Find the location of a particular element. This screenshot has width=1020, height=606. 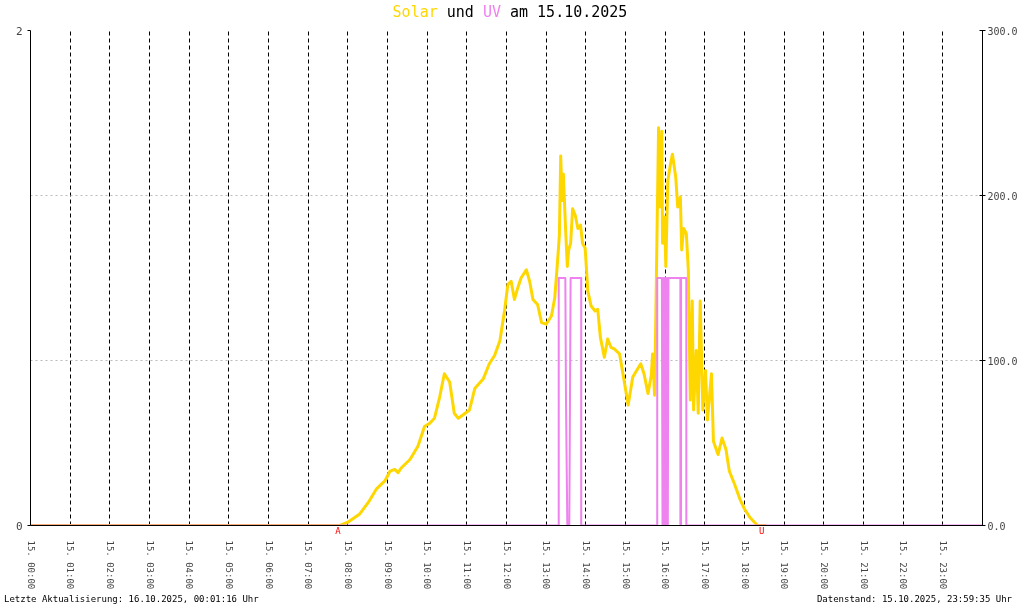

x-tick-label: 15. 06:00 is located at coordinates (268, 565).